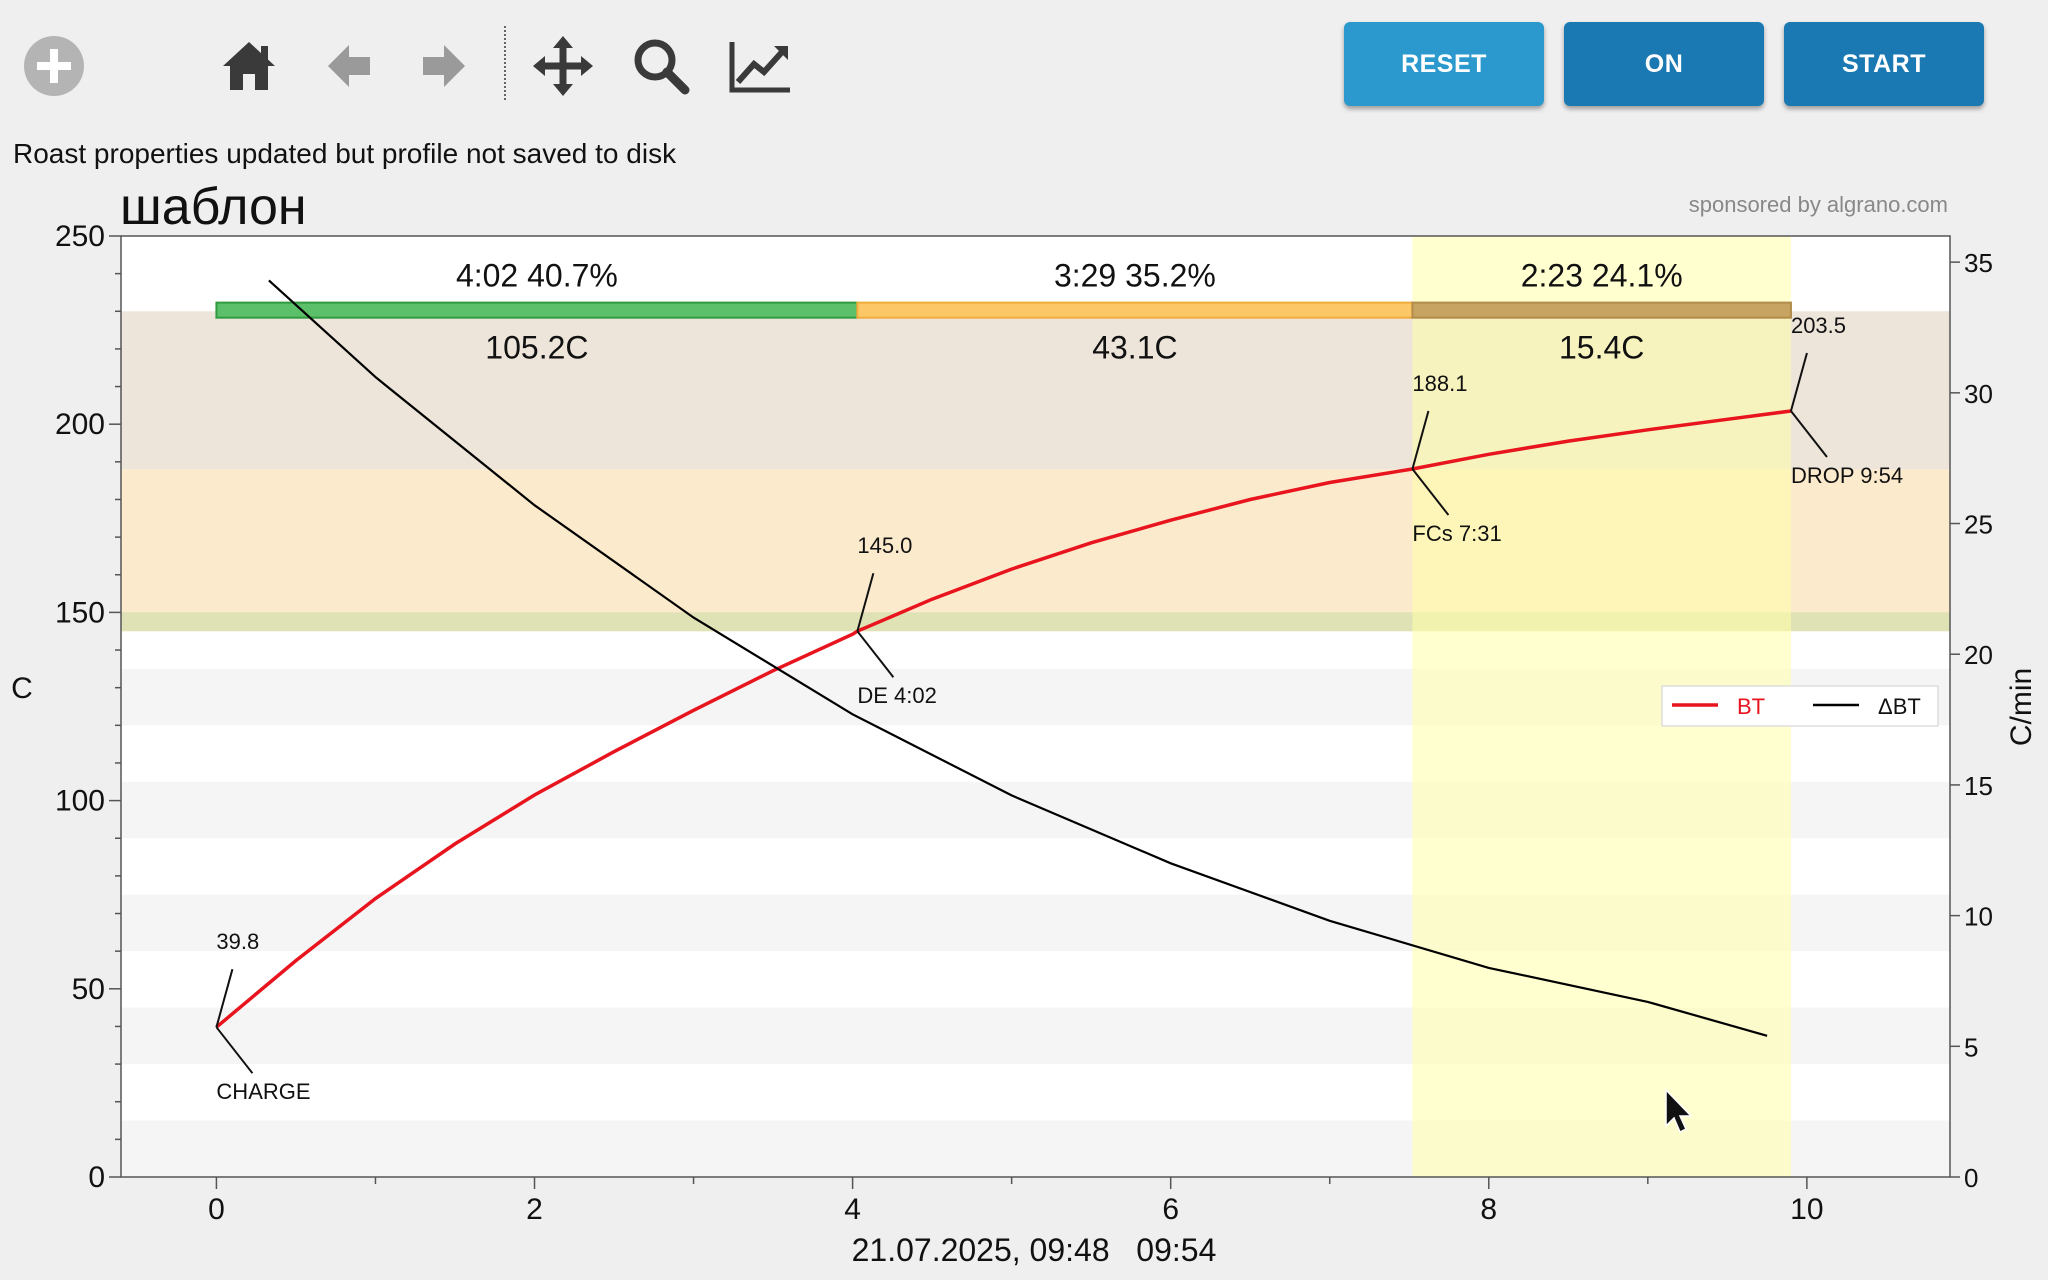 The height and width of the screenshot is (1280, 2048). Describe the element at coordinates (1664, 64) in the screenshot. I see `on-button: ON` at that location.